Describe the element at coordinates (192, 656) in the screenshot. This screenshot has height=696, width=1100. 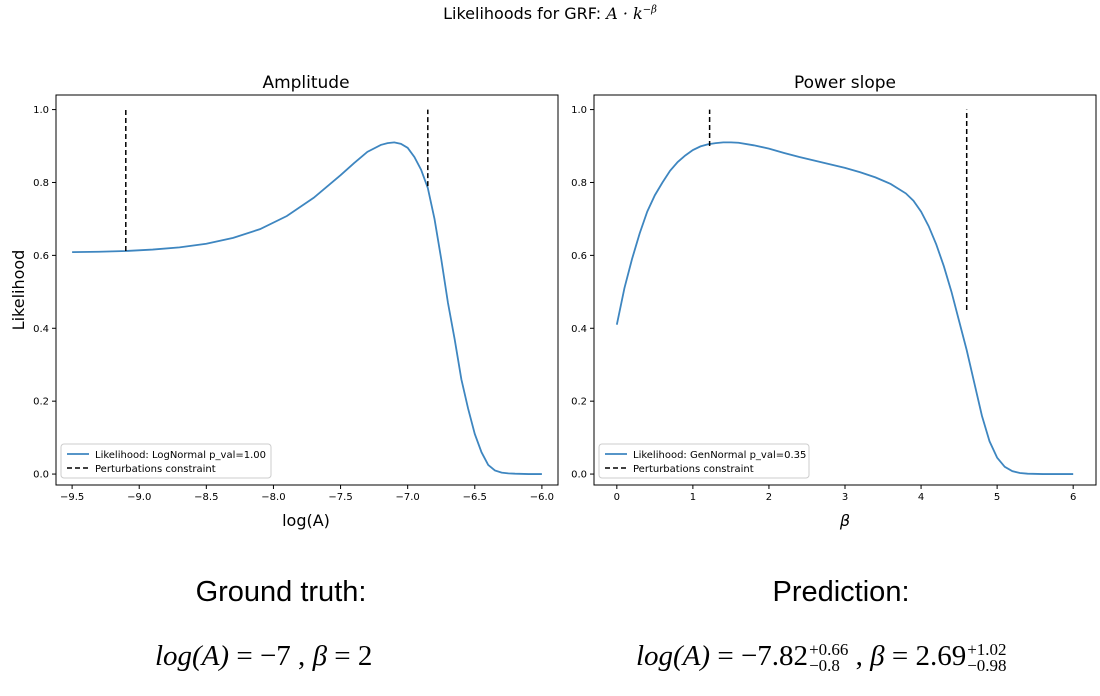
I see `gt-log-a-symbol: log(A)` at that location.